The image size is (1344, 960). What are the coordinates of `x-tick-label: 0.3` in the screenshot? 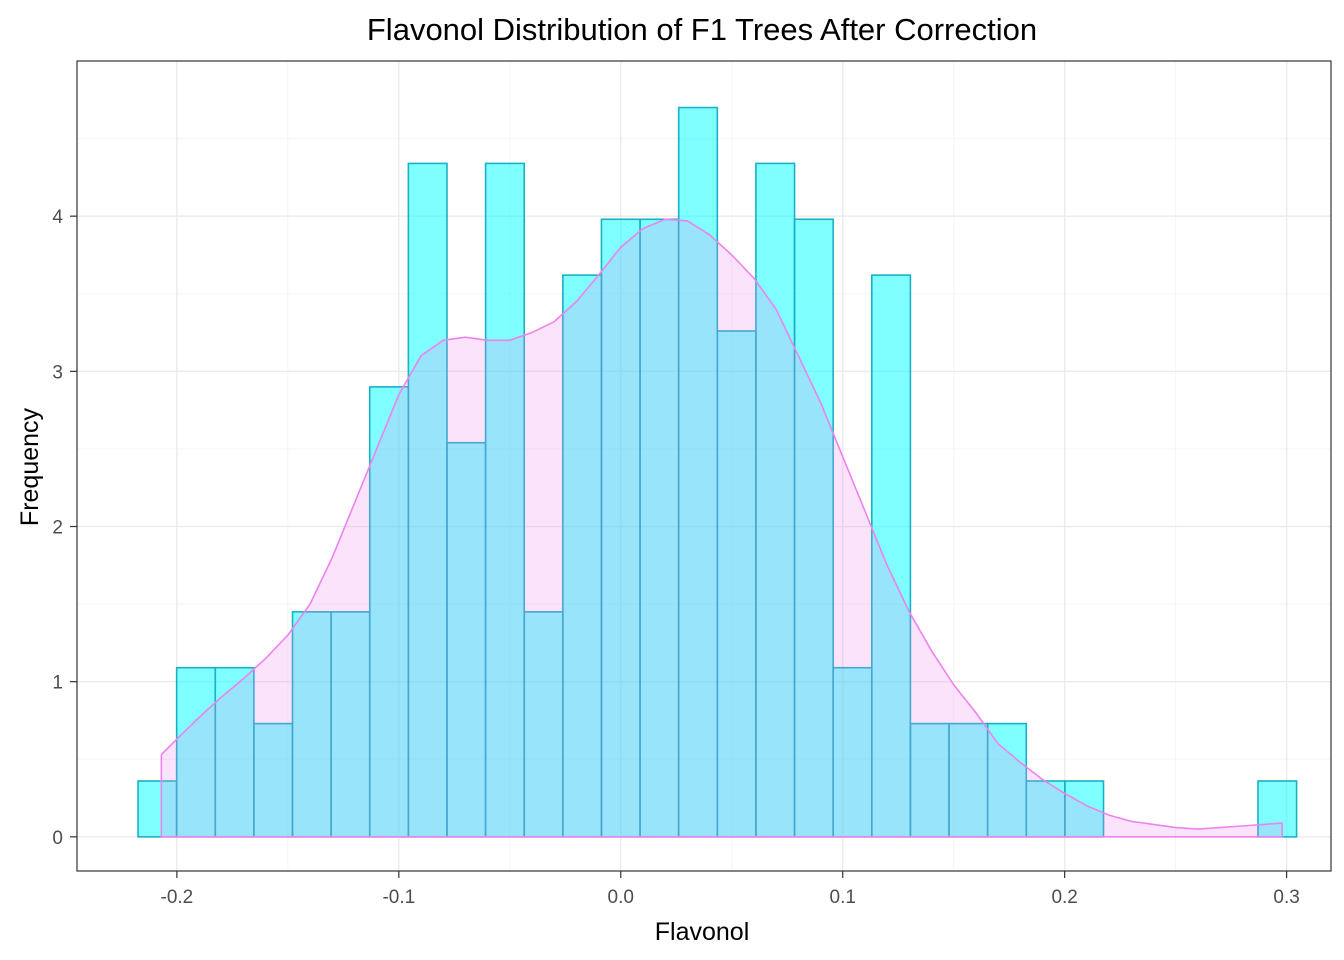 It's located at (1286, 897).